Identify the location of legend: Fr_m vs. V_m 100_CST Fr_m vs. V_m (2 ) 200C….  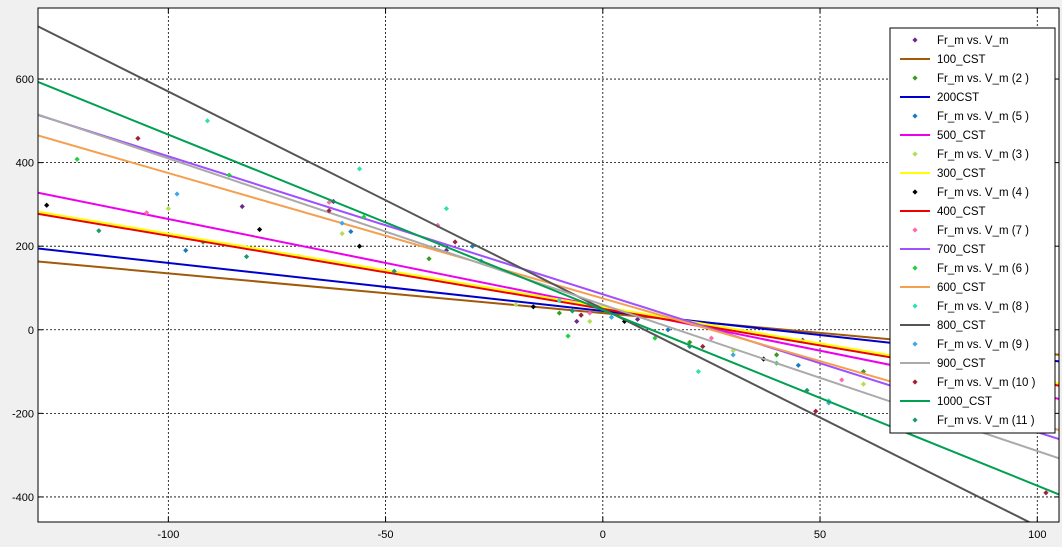
(972, 230).